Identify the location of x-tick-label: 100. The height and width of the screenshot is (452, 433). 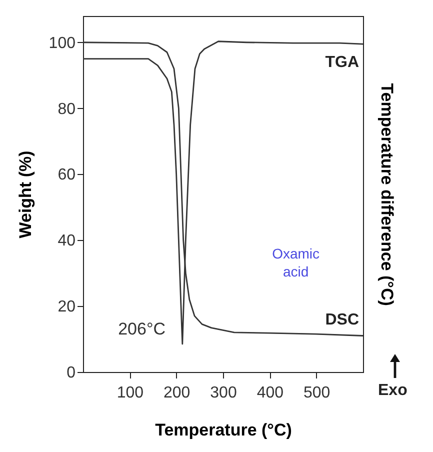
(130, 393).